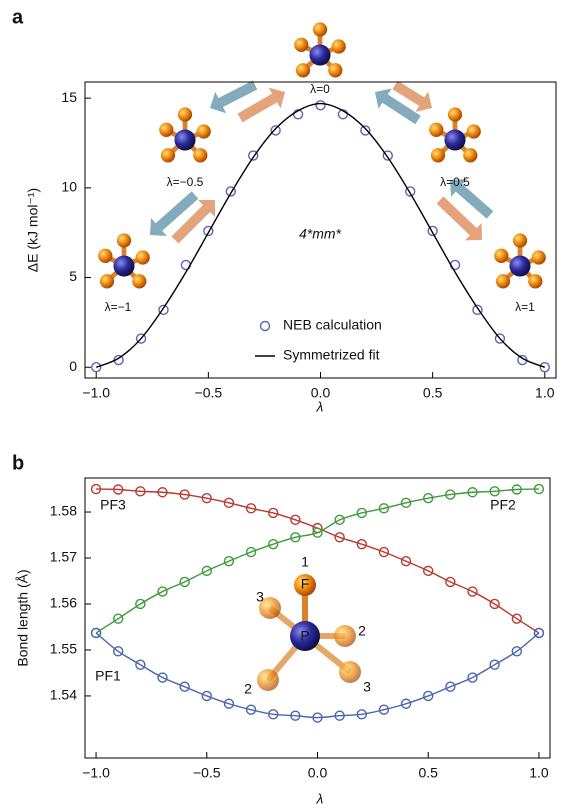  What do you see at coordinates (207, 773) in the screenshot?
I see `x-tick-label: −0.5` at bounding box center [207, 773].